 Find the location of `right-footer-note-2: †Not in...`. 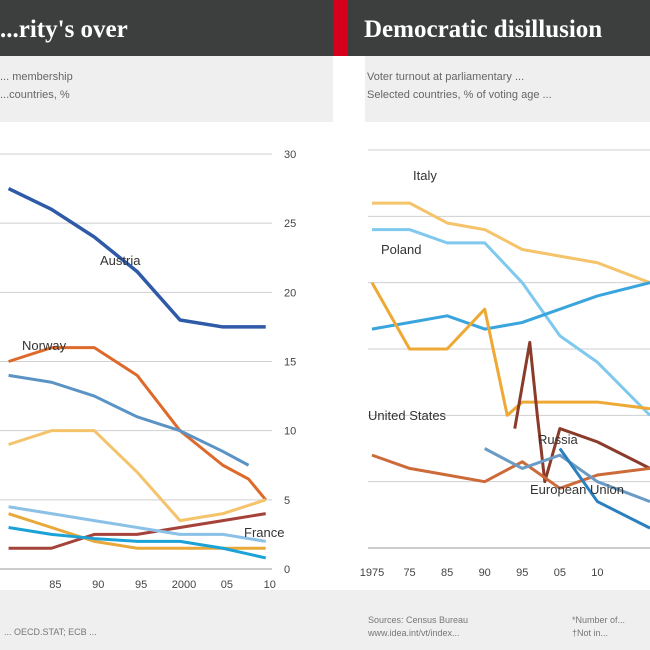

right-footer-note-2: †Not in... is located at coordinates (590, 633).